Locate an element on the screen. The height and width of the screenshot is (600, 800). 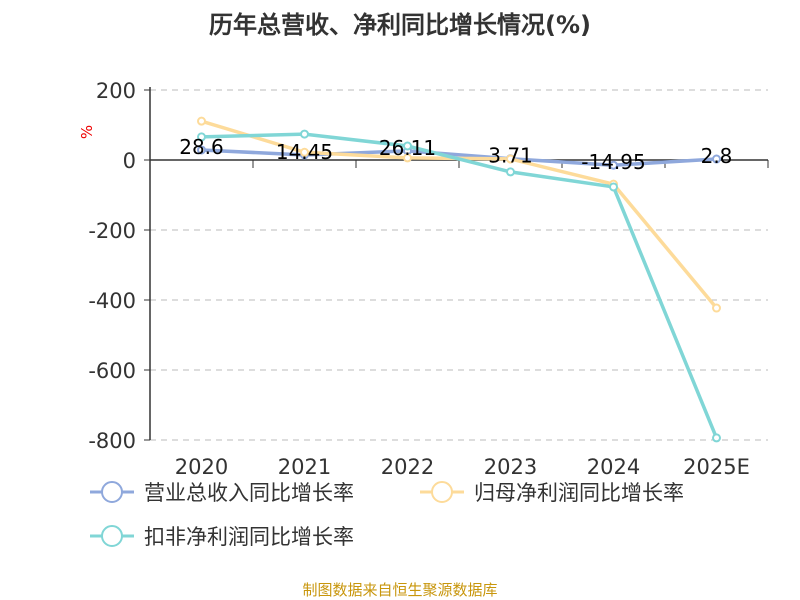
data-label: 26.11 is located at coordinates (407, 148).